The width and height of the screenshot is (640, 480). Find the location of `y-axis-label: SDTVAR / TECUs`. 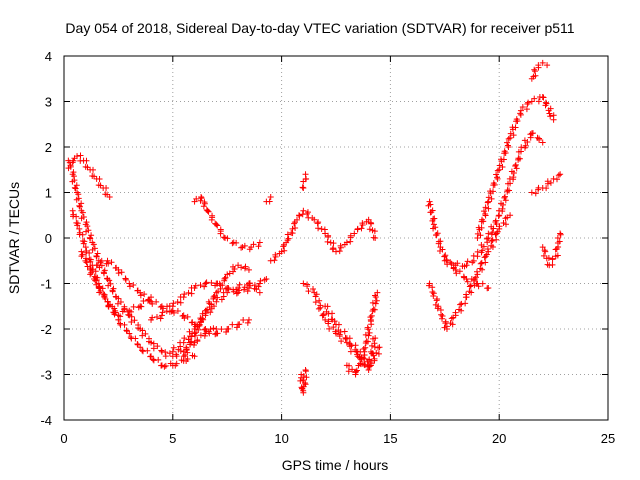

y-axis-label: SDTVAR / TECUs is located at coordinates (14, 238).